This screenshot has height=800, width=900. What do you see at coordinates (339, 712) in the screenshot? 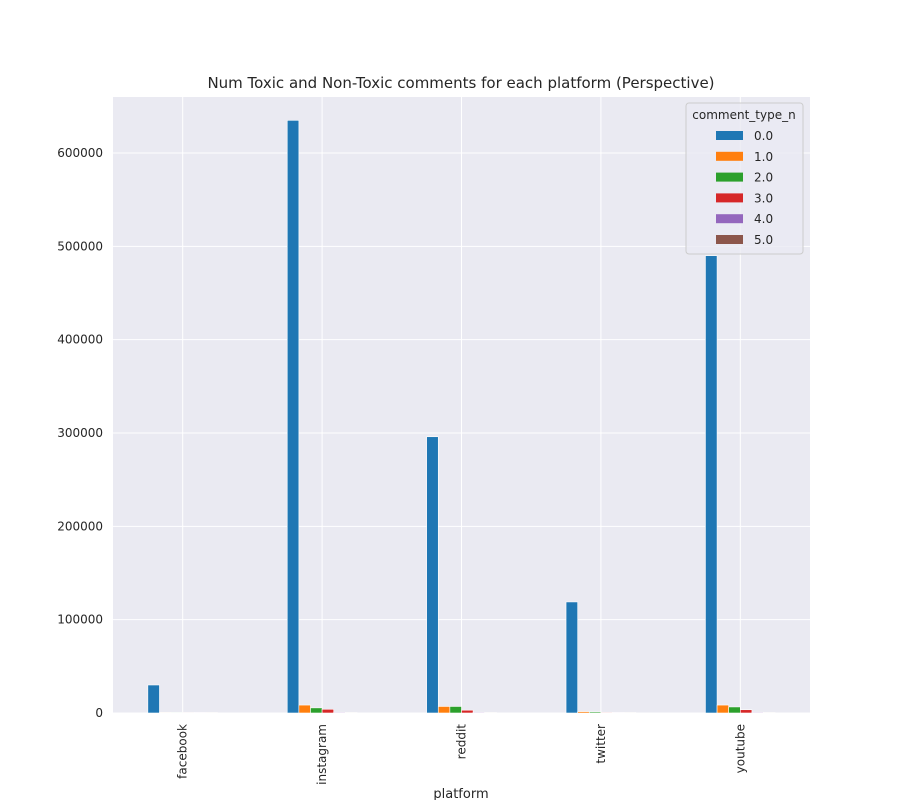
I see `bar-instagram-4.0` at bounding box center [339, 712].